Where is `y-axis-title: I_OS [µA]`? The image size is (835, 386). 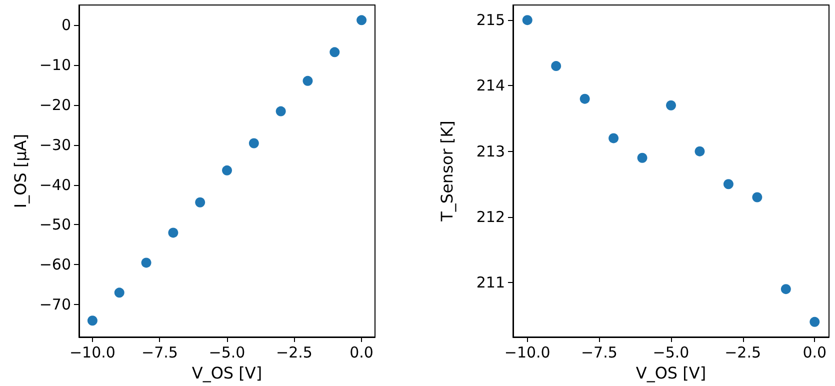
y-axis-title: I_OS [µA] is located at coordinates (20, 171).